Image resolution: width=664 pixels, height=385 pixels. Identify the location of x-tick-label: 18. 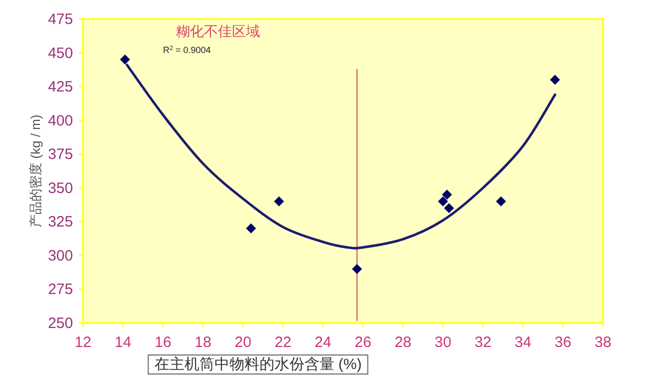
(203, 342).